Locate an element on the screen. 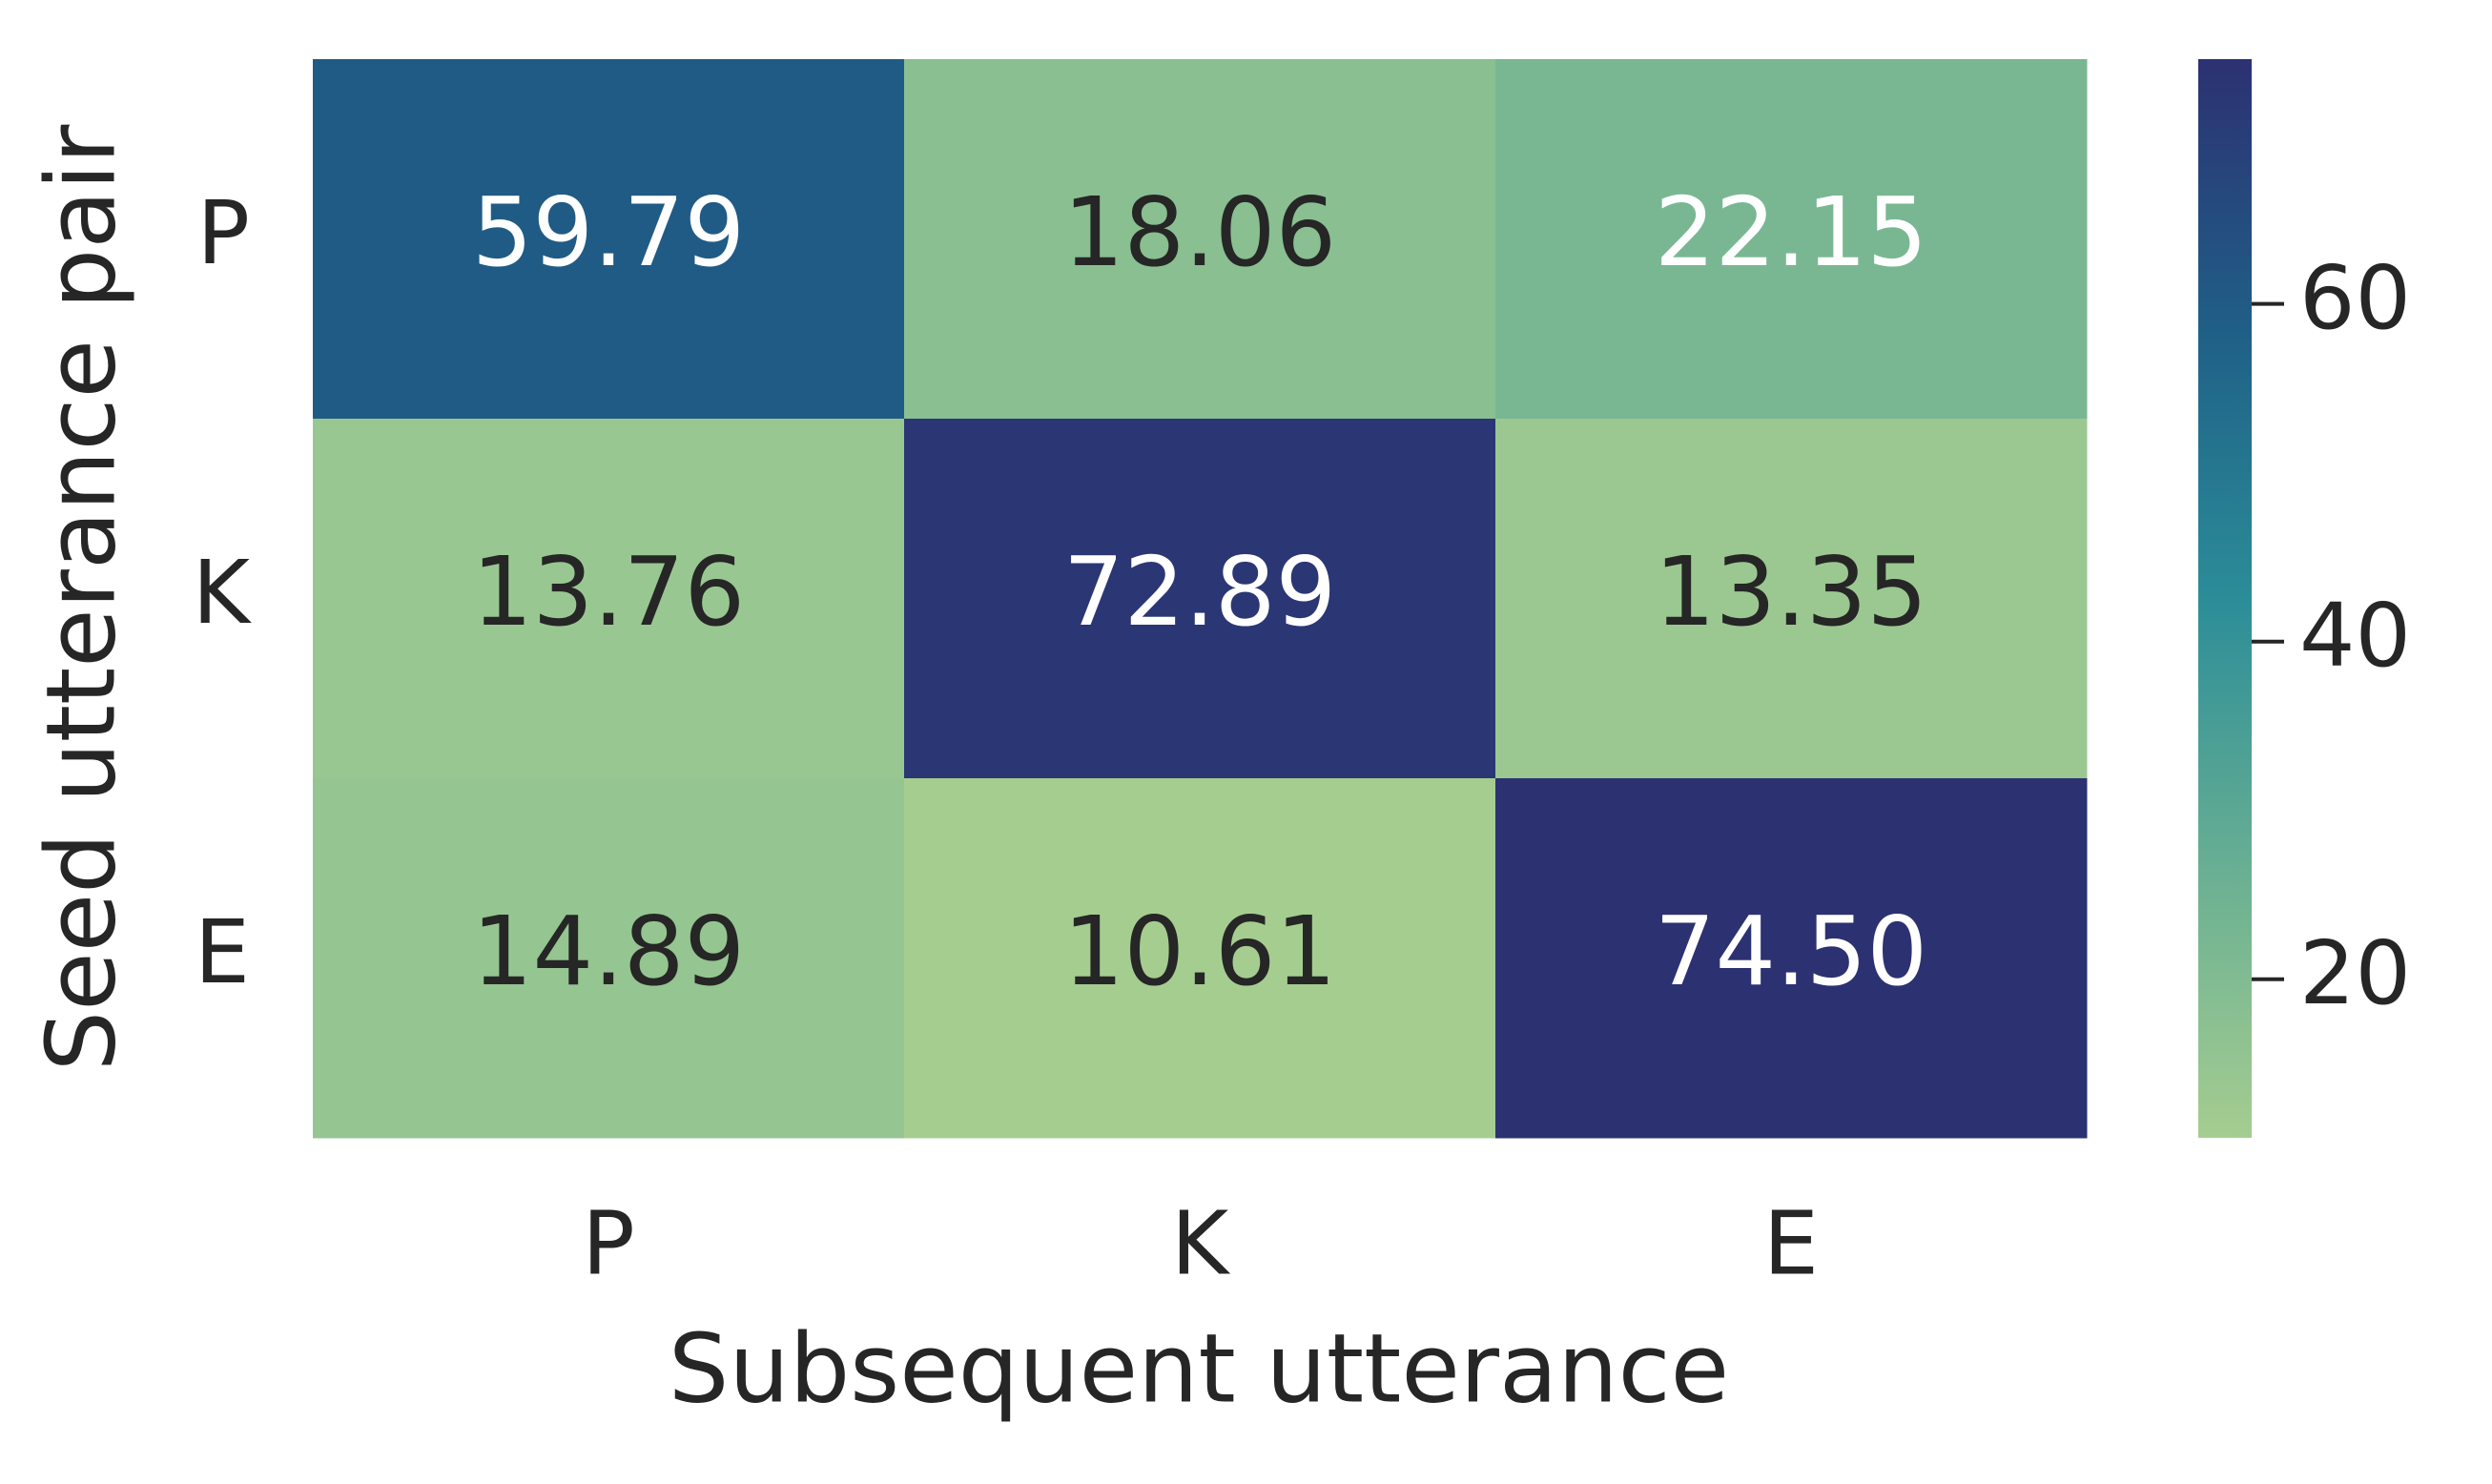 The image size is (2492, 1484). y-tick-label: K is located at coordinates (223, 593).